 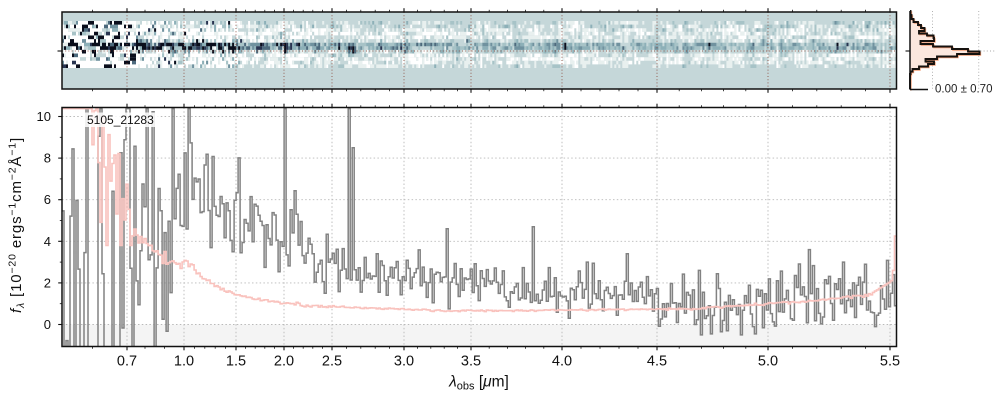 I want to click on svg-text: 5105_21283, so click(x=120, y=120).